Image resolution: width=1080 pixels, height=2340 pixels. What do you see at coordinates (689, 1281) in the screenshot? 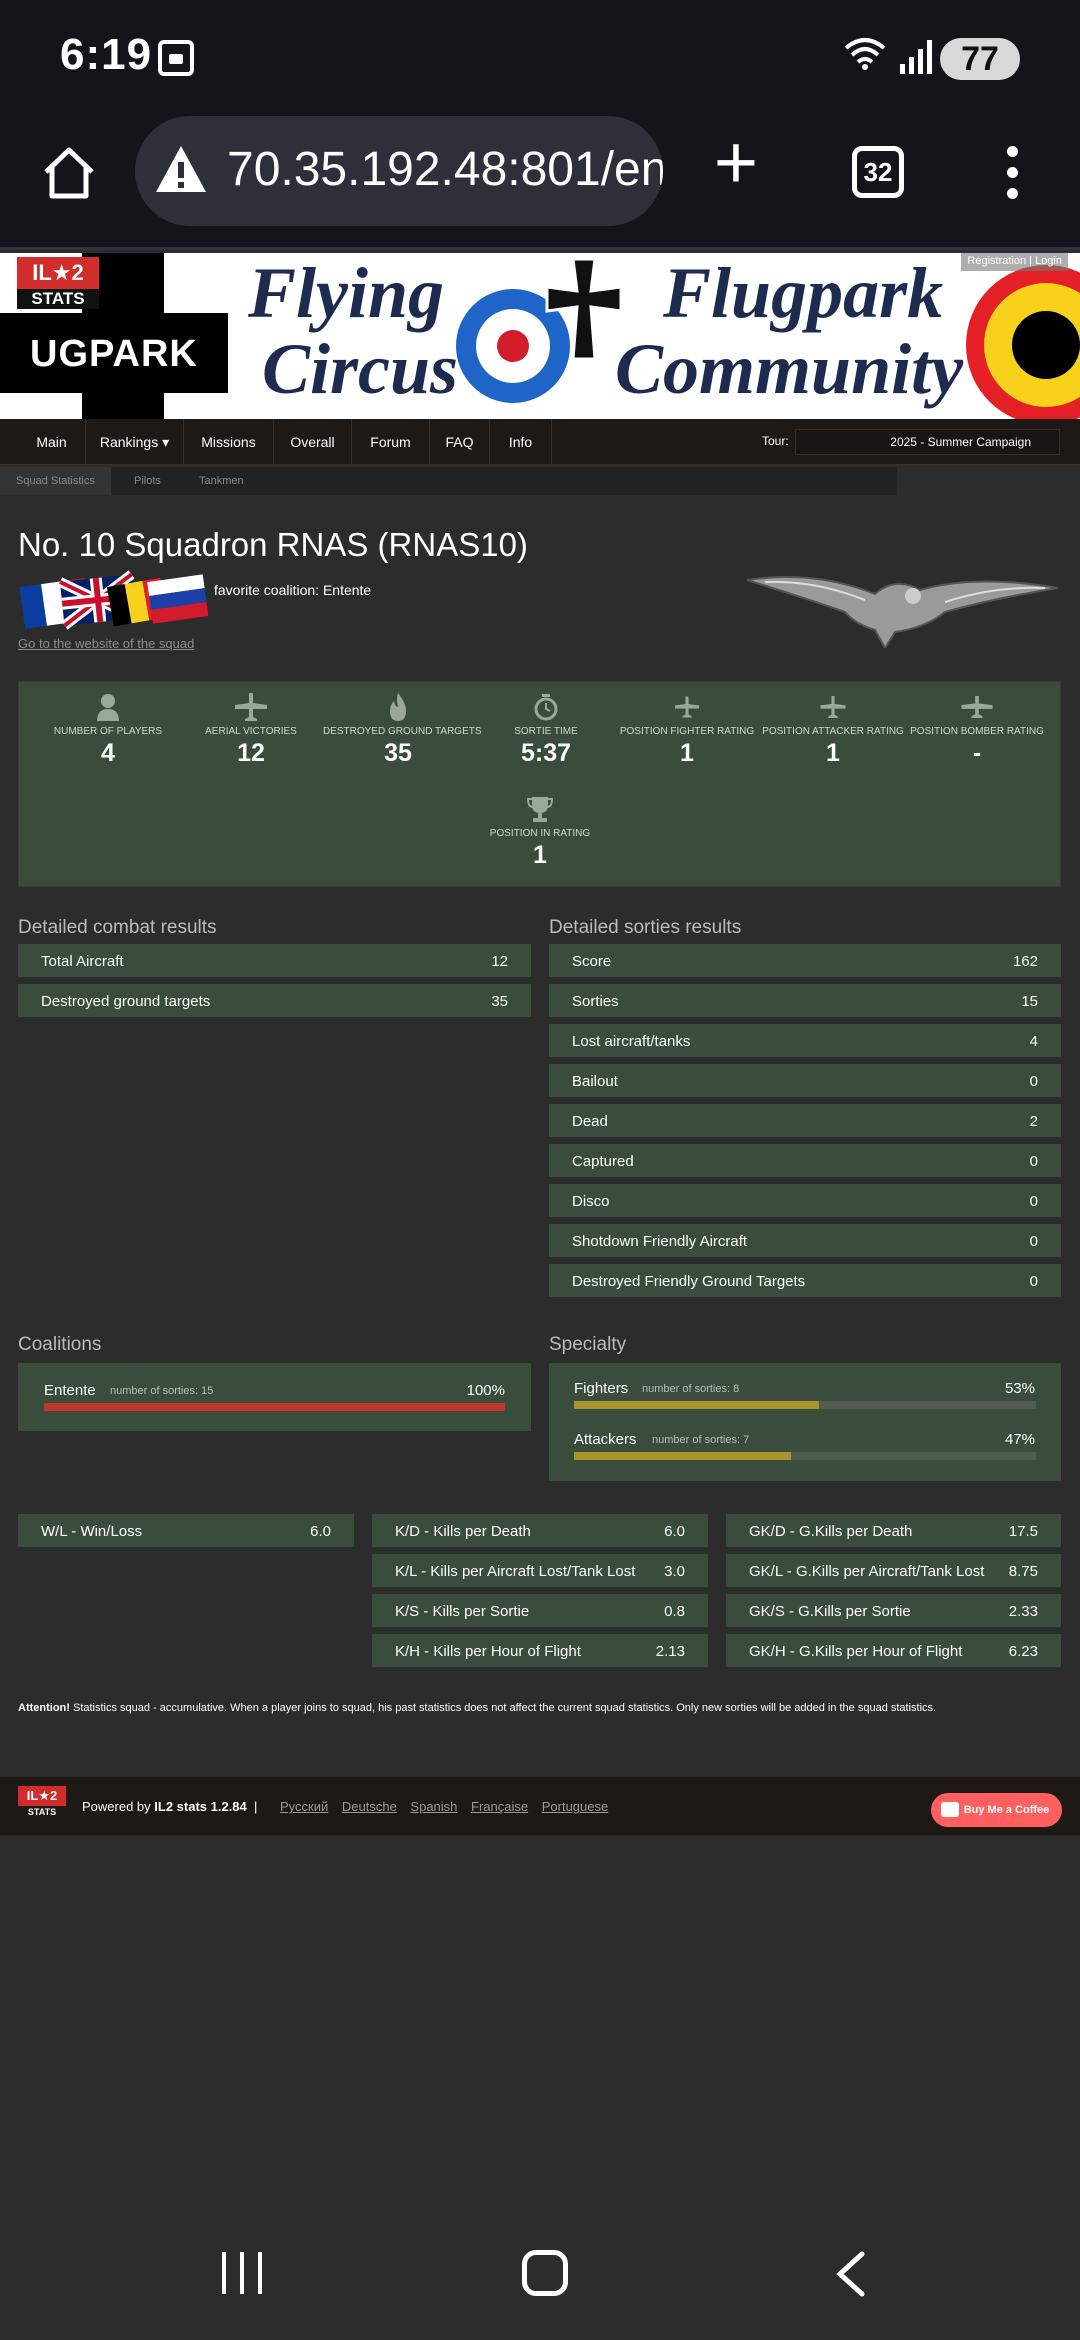
I see `sorties-row-label: Destroyed Friendly Ground Targets` at bounding box center [689, 1281].